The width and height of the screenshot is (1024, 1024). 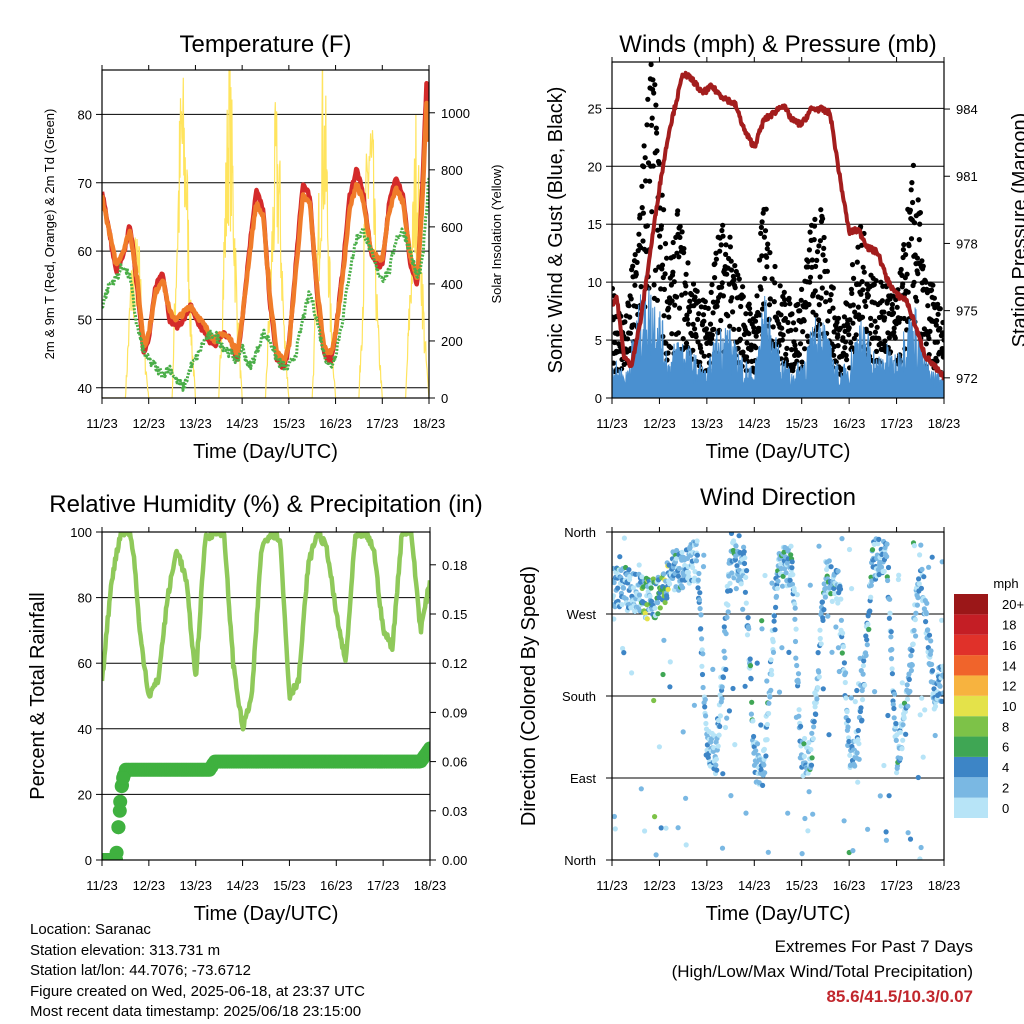 What do you see at coordinates (85, 729) in the screenshot?
I see `y-tick-label: 40` at bounding box center [85, 729].